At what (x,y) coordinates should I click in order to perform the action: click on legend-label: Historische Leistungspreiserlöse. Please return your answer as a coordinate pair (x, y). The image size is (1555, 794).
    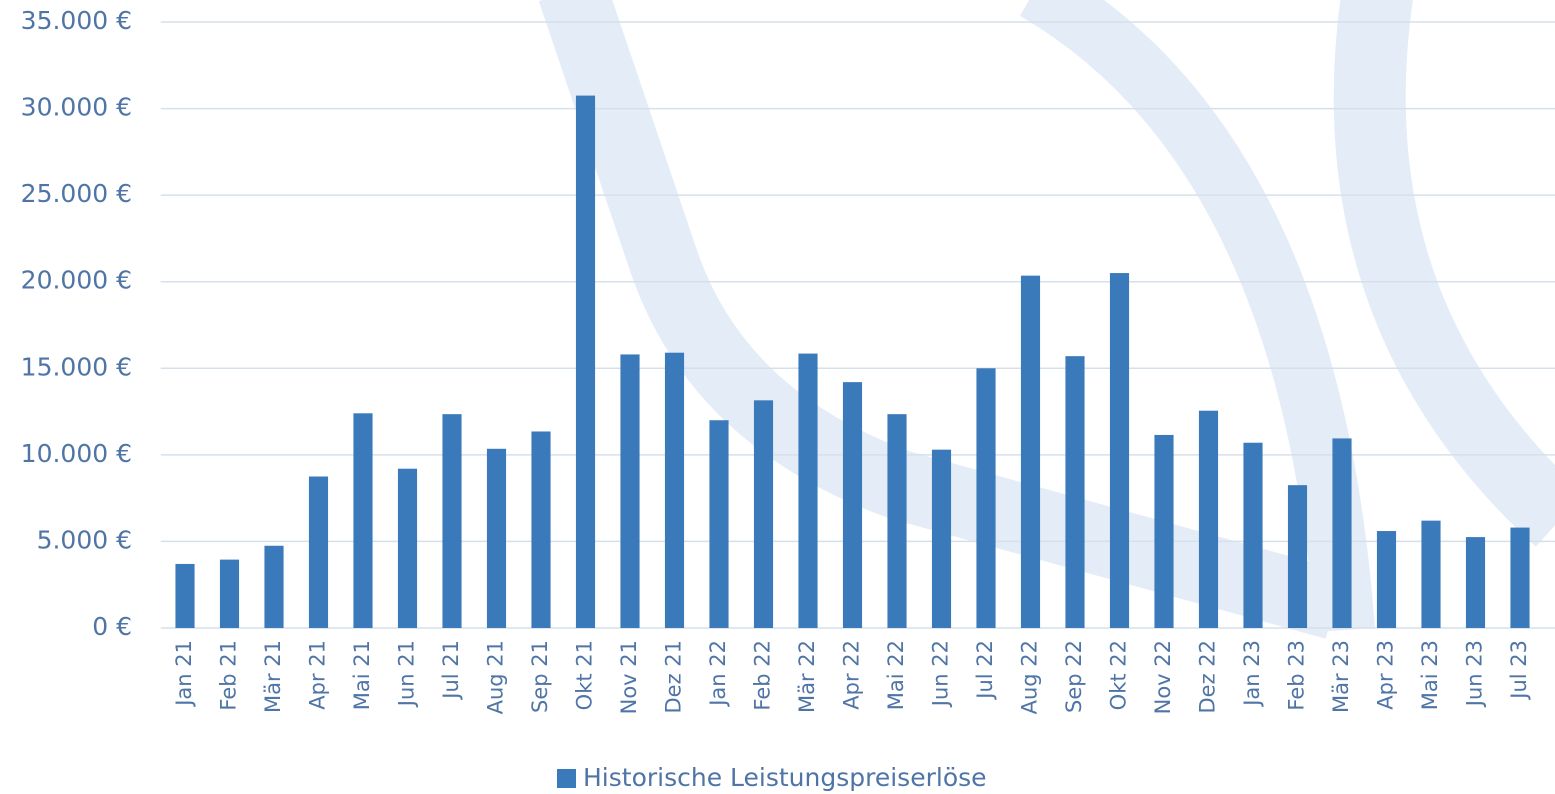
    Looking at the image, I should click on (785, 777).